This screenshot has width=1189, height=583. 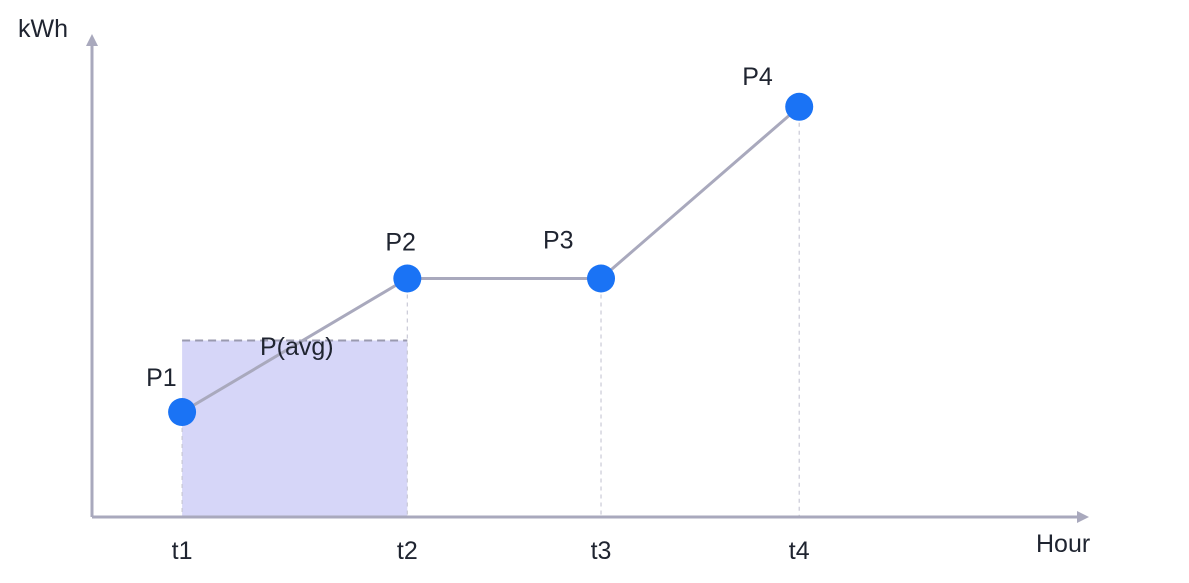 I want to click on x-tick-labels: t1 t2 t3 t4, so click(x=491, y=551).